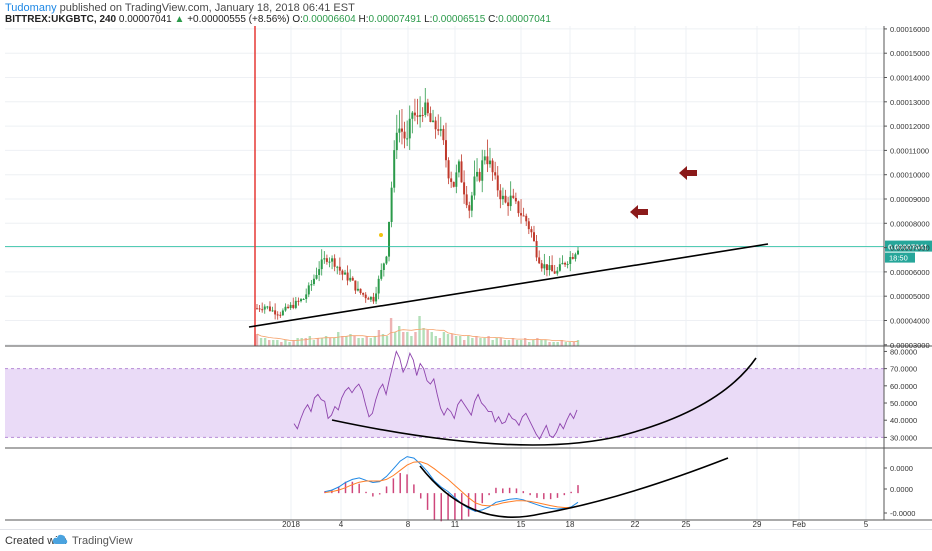 This screenshot has height=551, width=932. Describe the element at coordinates (36, 541) in the screenshot. I see `created-with-text: Created with` at that location.